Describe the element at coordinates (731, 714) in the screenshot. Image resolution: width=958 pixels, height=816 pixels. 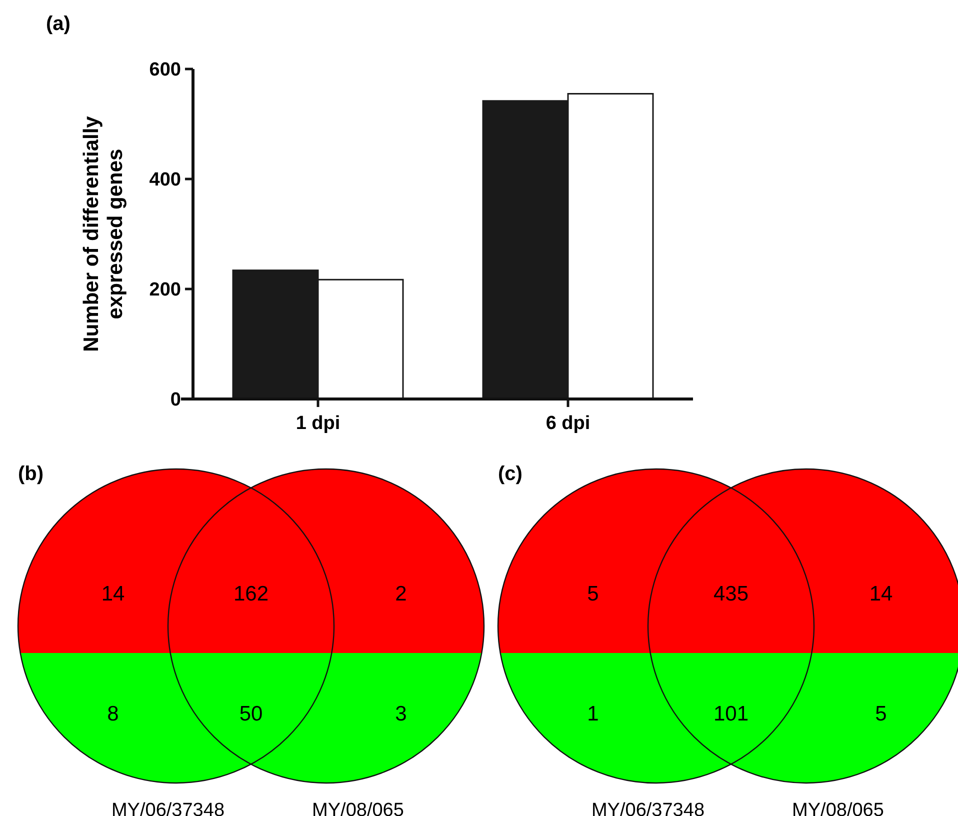
I see `text: 101` at that location.